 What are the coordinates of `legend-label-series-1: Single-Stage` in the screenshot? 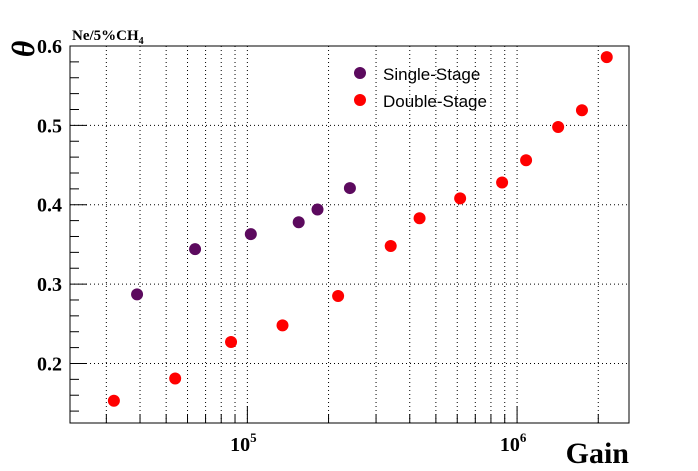 It's located at (431, 74).